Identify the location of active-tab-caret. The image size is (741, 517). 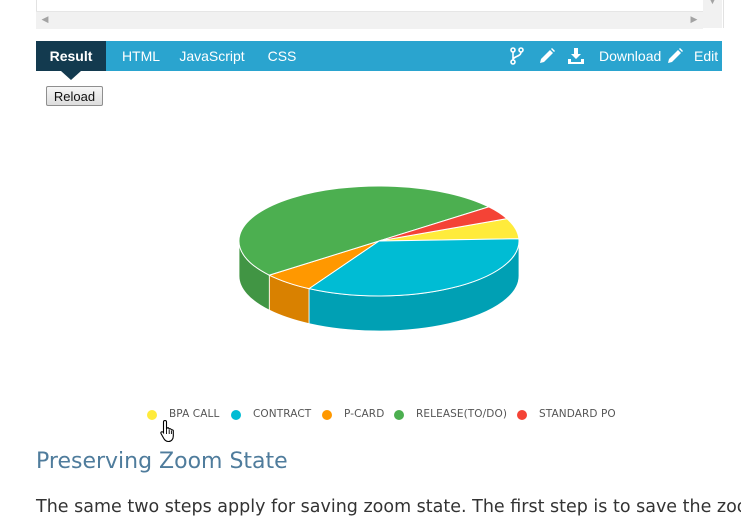
(71, 75).